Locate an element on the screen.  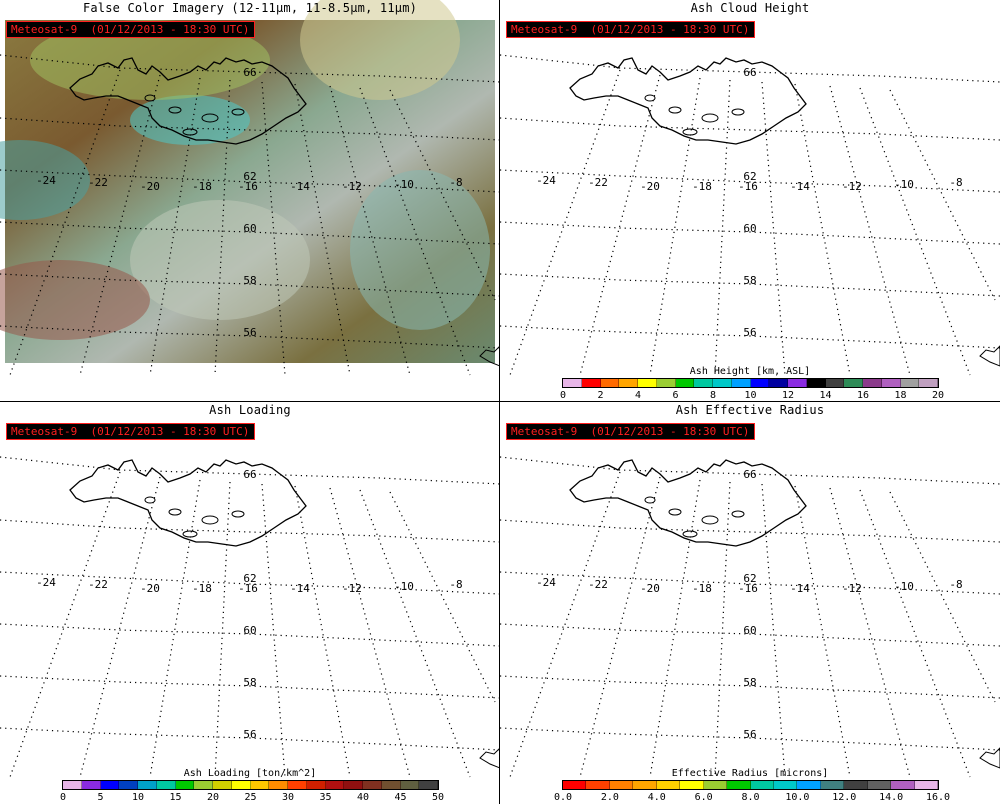
colorbar-tick-label: 45 is located at coordinates (400, 797).